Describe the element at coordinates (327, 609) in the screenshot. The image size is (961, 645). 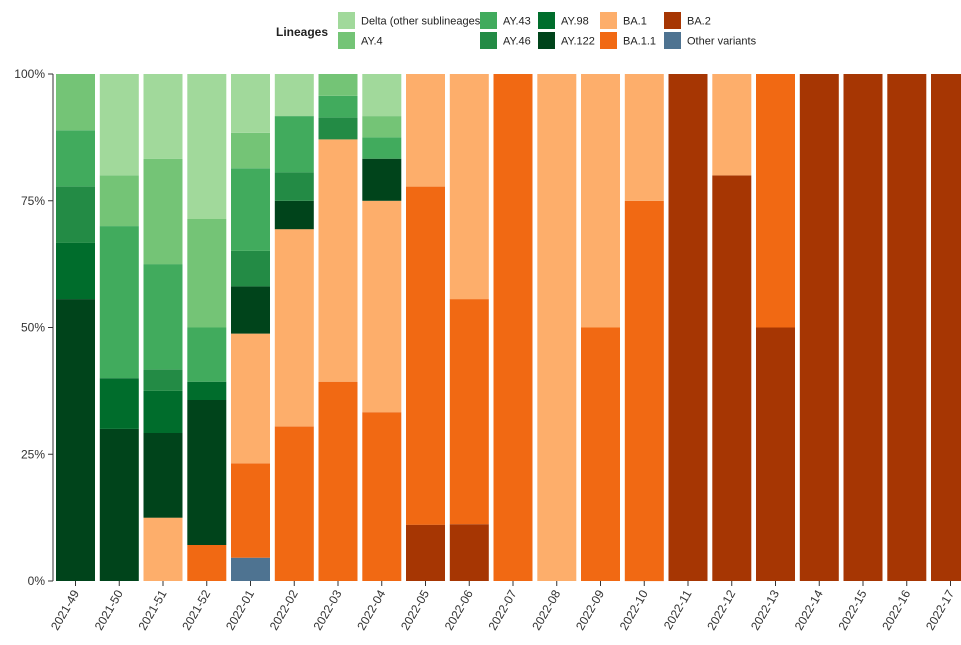
I see `x-tick-label-2022-03: 2022-03` at that location.